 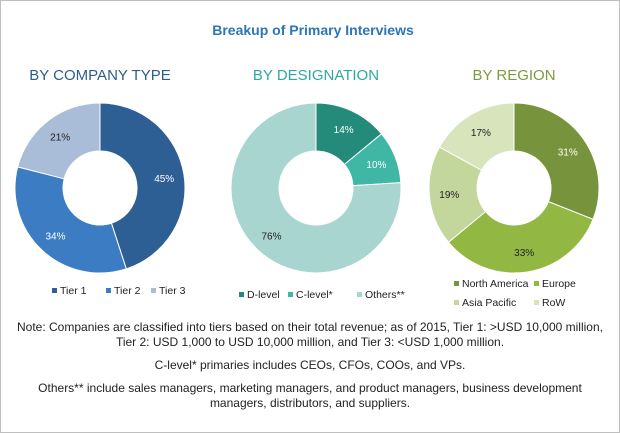 I want to click on legend-item: Tier 3, so click(x=172, y=291).